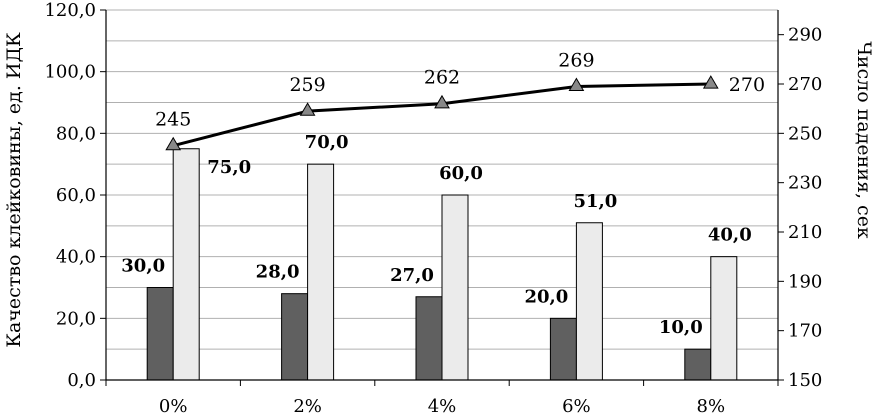  Describe the element at coordinates (461, 173) in the screenshot. I see `bar-data-label: 60,0` at that location.